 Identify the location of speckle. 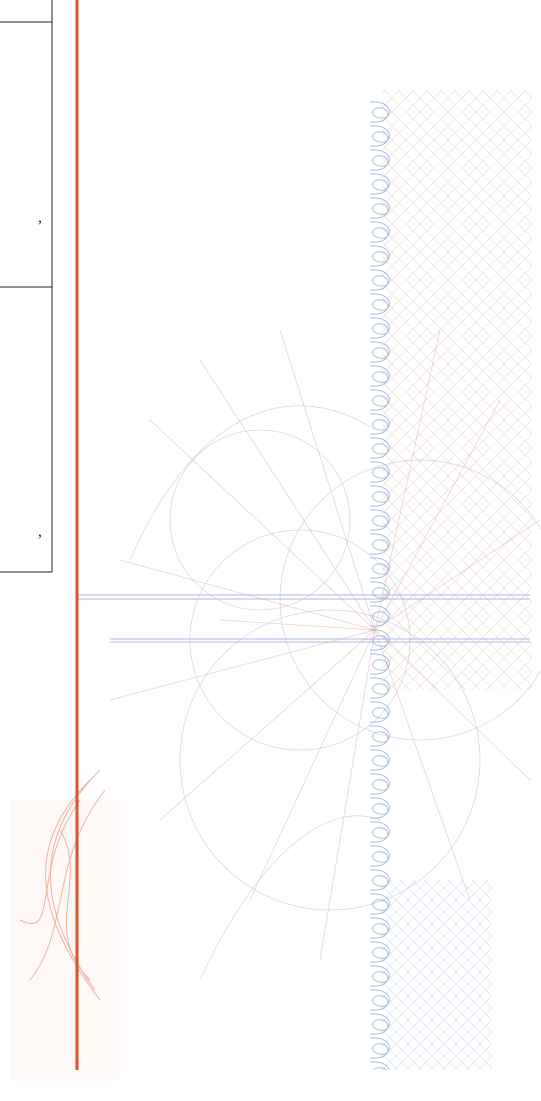
(65, 940).